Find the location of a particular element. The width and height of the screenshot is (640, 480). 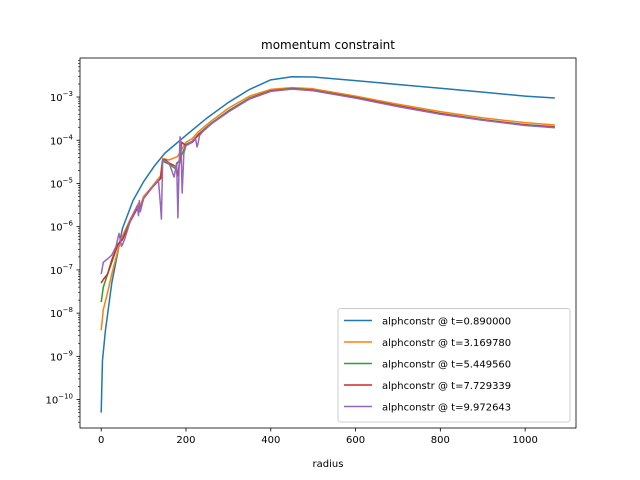

x-tick-label: 200 is located at coordinates (185, 440).